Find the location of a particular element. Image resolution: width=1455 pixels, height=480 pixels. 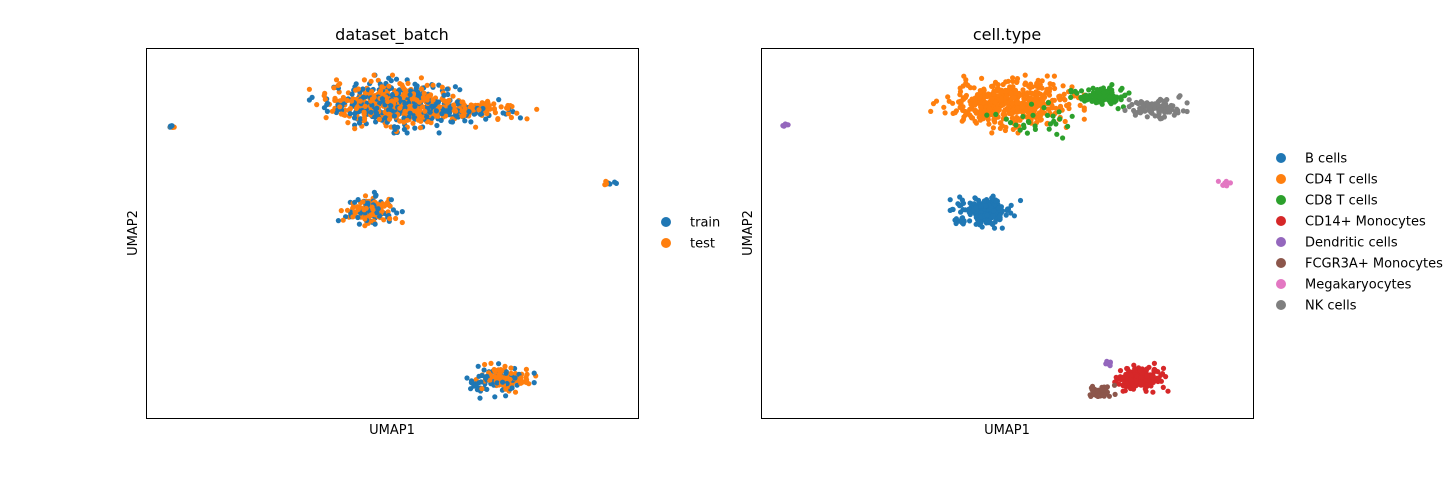

chart-title: cell.type is located at coordinates (1007, 34).